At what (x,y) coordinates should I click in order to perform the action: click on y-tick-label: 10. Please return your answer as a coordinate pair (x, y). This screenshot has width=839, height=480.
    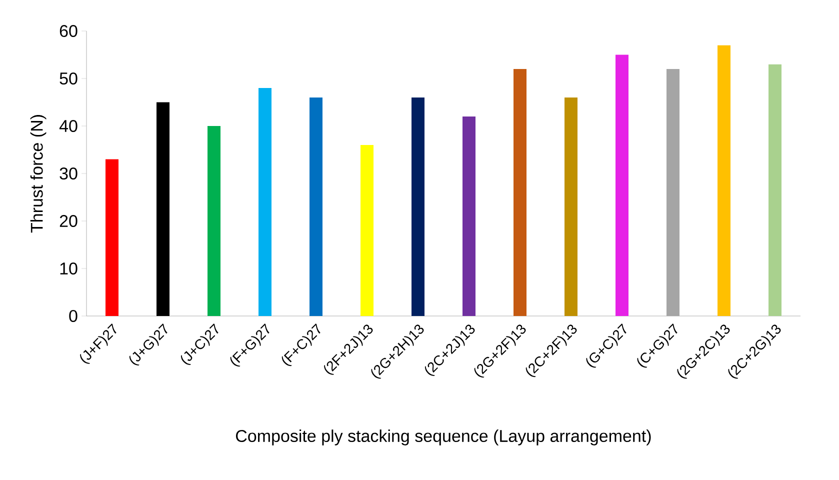
    Looking at the image, I should click on (69, 268).